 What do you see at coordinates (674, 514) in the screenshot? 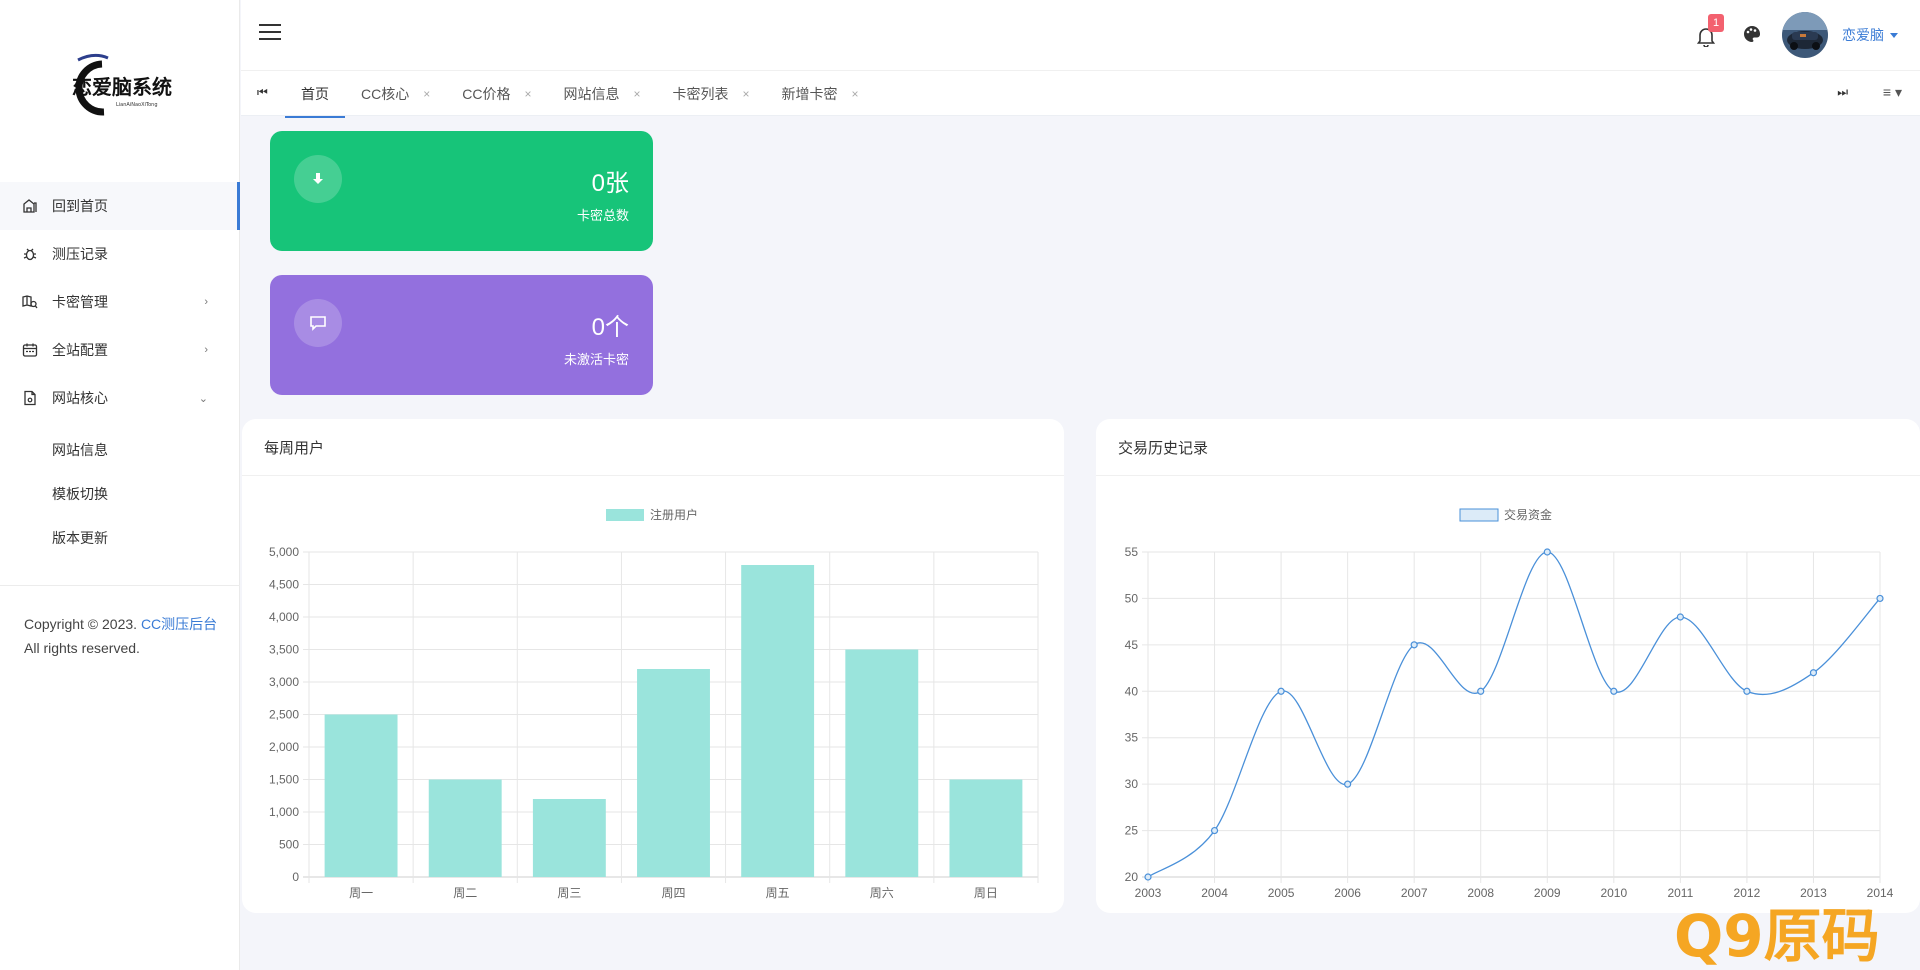
I see `legend-label: 注册用户` at bounding box center [674, 514].